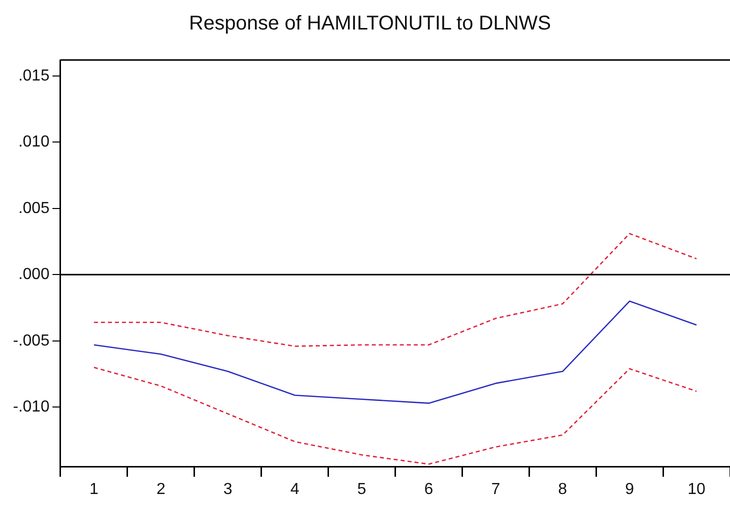  I want to click on y-tick-label: .015, so click(34, 75).